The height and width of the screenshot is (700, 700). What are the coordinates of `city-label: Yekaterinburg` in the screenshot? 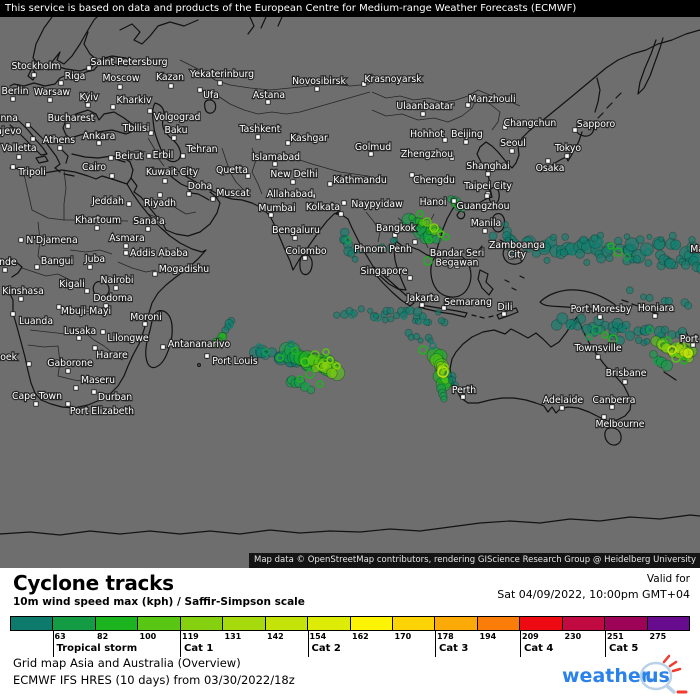 It's located at (221, 74).